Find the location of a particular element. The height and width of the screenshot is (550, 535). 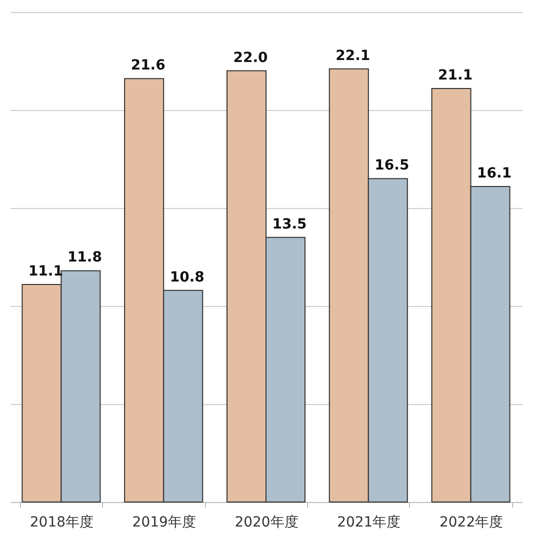

x-tick-label: 2019年度 is located at coordinates (164, 522).